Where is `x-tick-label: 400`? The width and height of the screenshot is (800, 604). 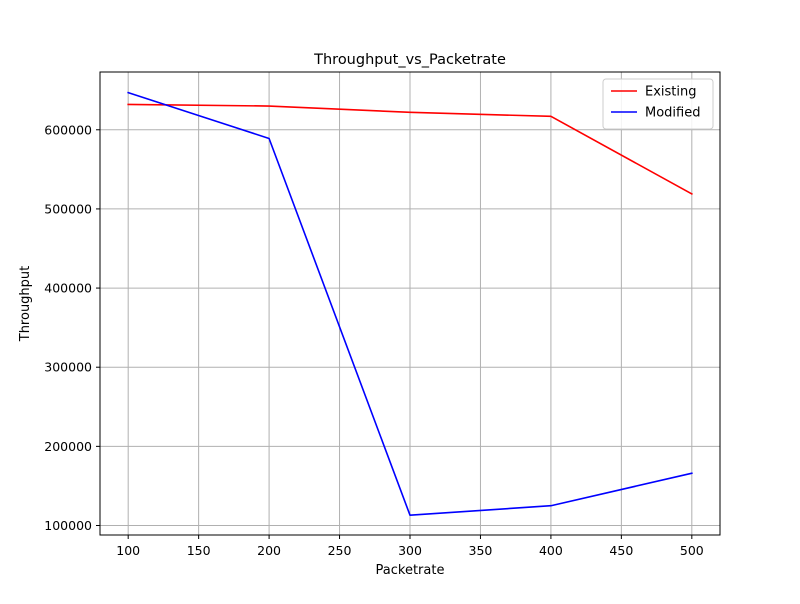
x-tick-label: 400 is located at coordinates (551, 550).